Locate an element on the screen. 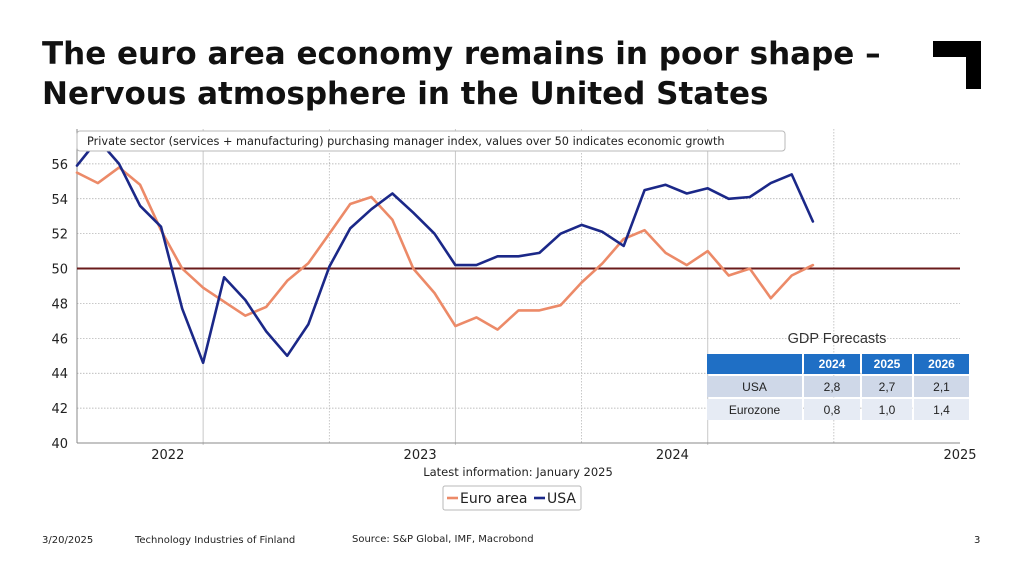  gdp-cell-country: Eurozone is located at coordinates (754, 409).